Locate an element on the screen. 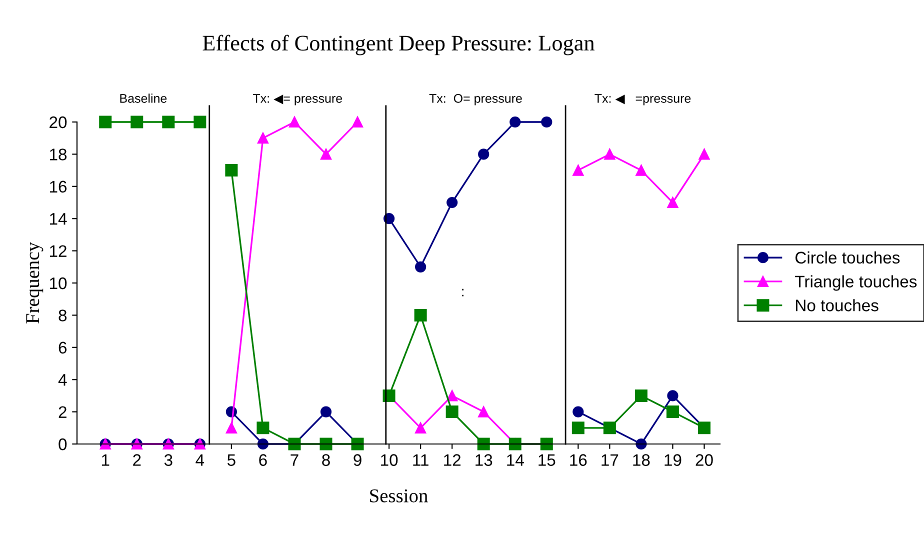  y-tick-label: 10 is located at coordinates (58, 283).